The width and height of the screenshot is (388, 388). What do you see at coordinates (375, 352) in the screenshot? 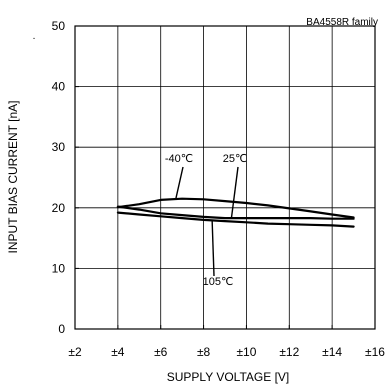
I see `x-tick-label: ±16` at bounding box center [375, 352].